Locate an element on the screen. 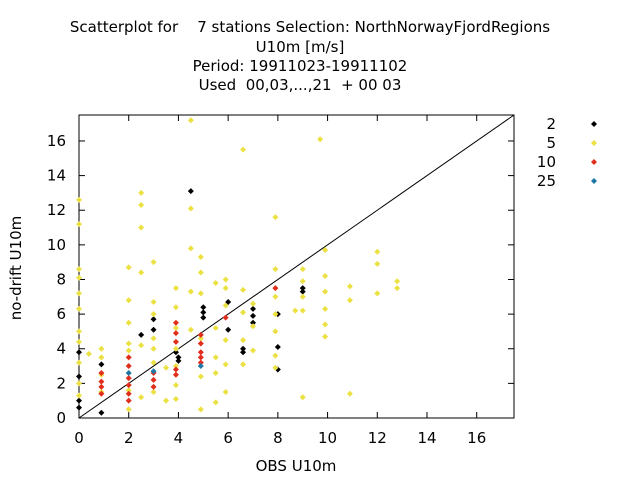 The width and height of the screenshot is (640, 480). x-tick-label: 14 is located at coordinates (426, 438).